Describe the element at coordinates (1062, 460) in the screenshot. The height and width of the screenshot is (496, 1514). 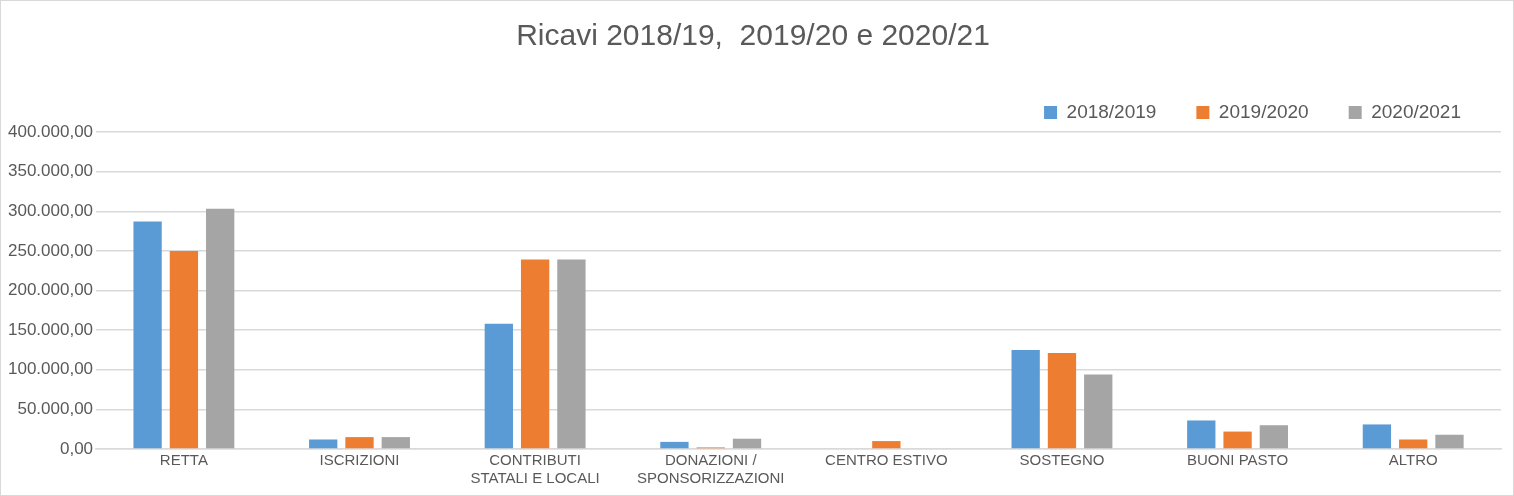
I see `x-tick-label: SOSTEGNO` at that location.